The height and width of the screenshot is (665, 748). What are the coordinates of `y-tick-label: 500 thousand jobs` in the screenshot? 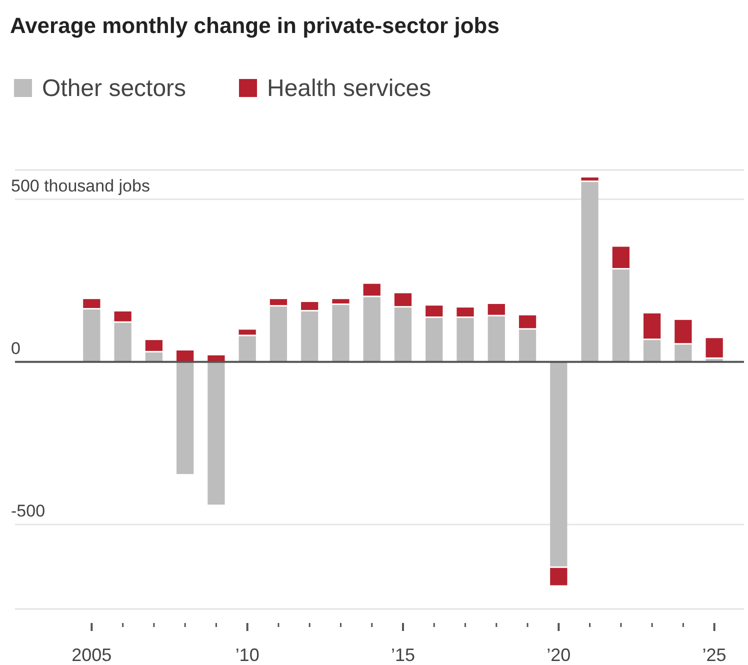 It's located at (80, 186).